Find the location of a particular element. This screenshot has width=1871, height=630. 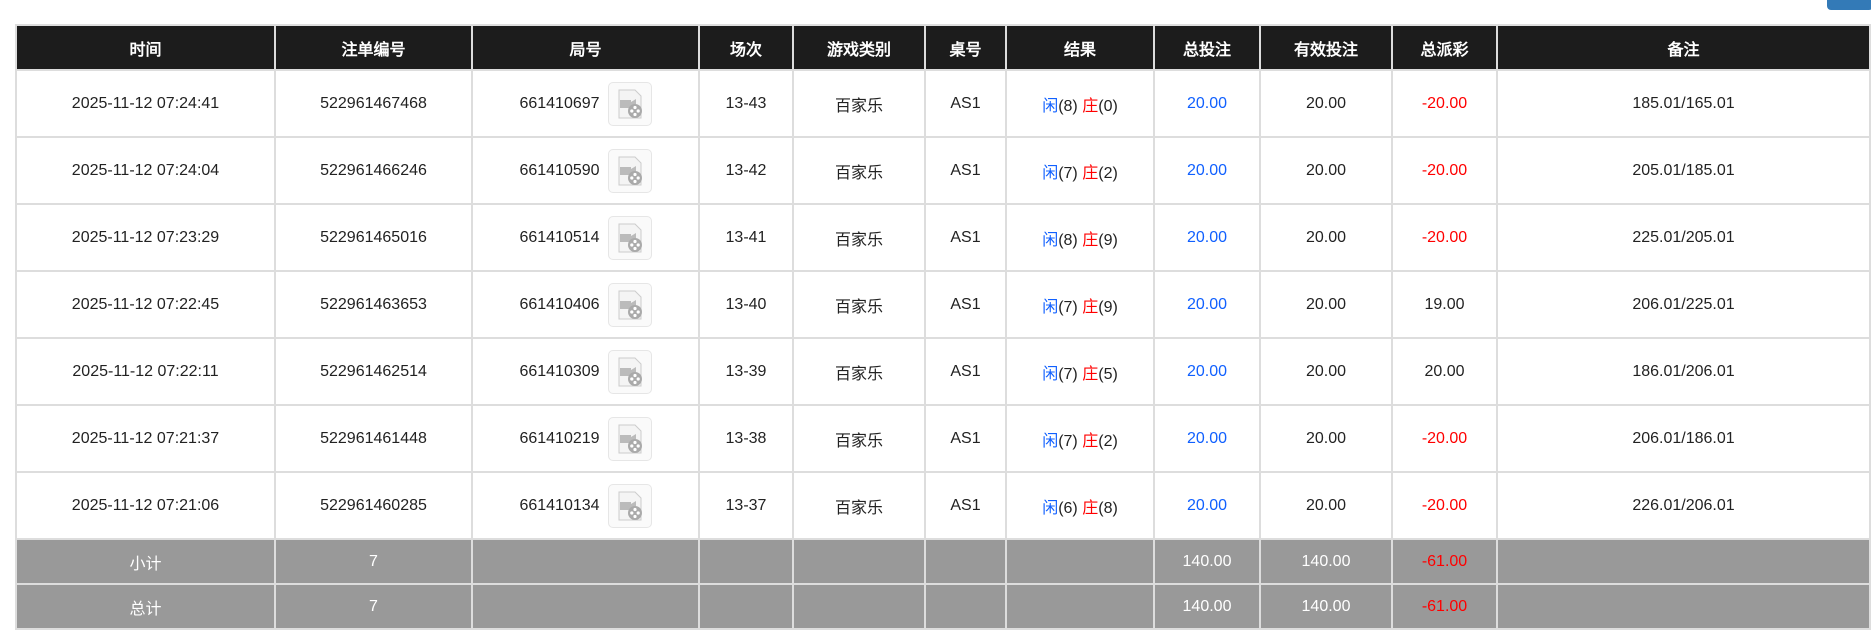

bet-id-cell: 522961461448 is located at coordinates (373, 438).